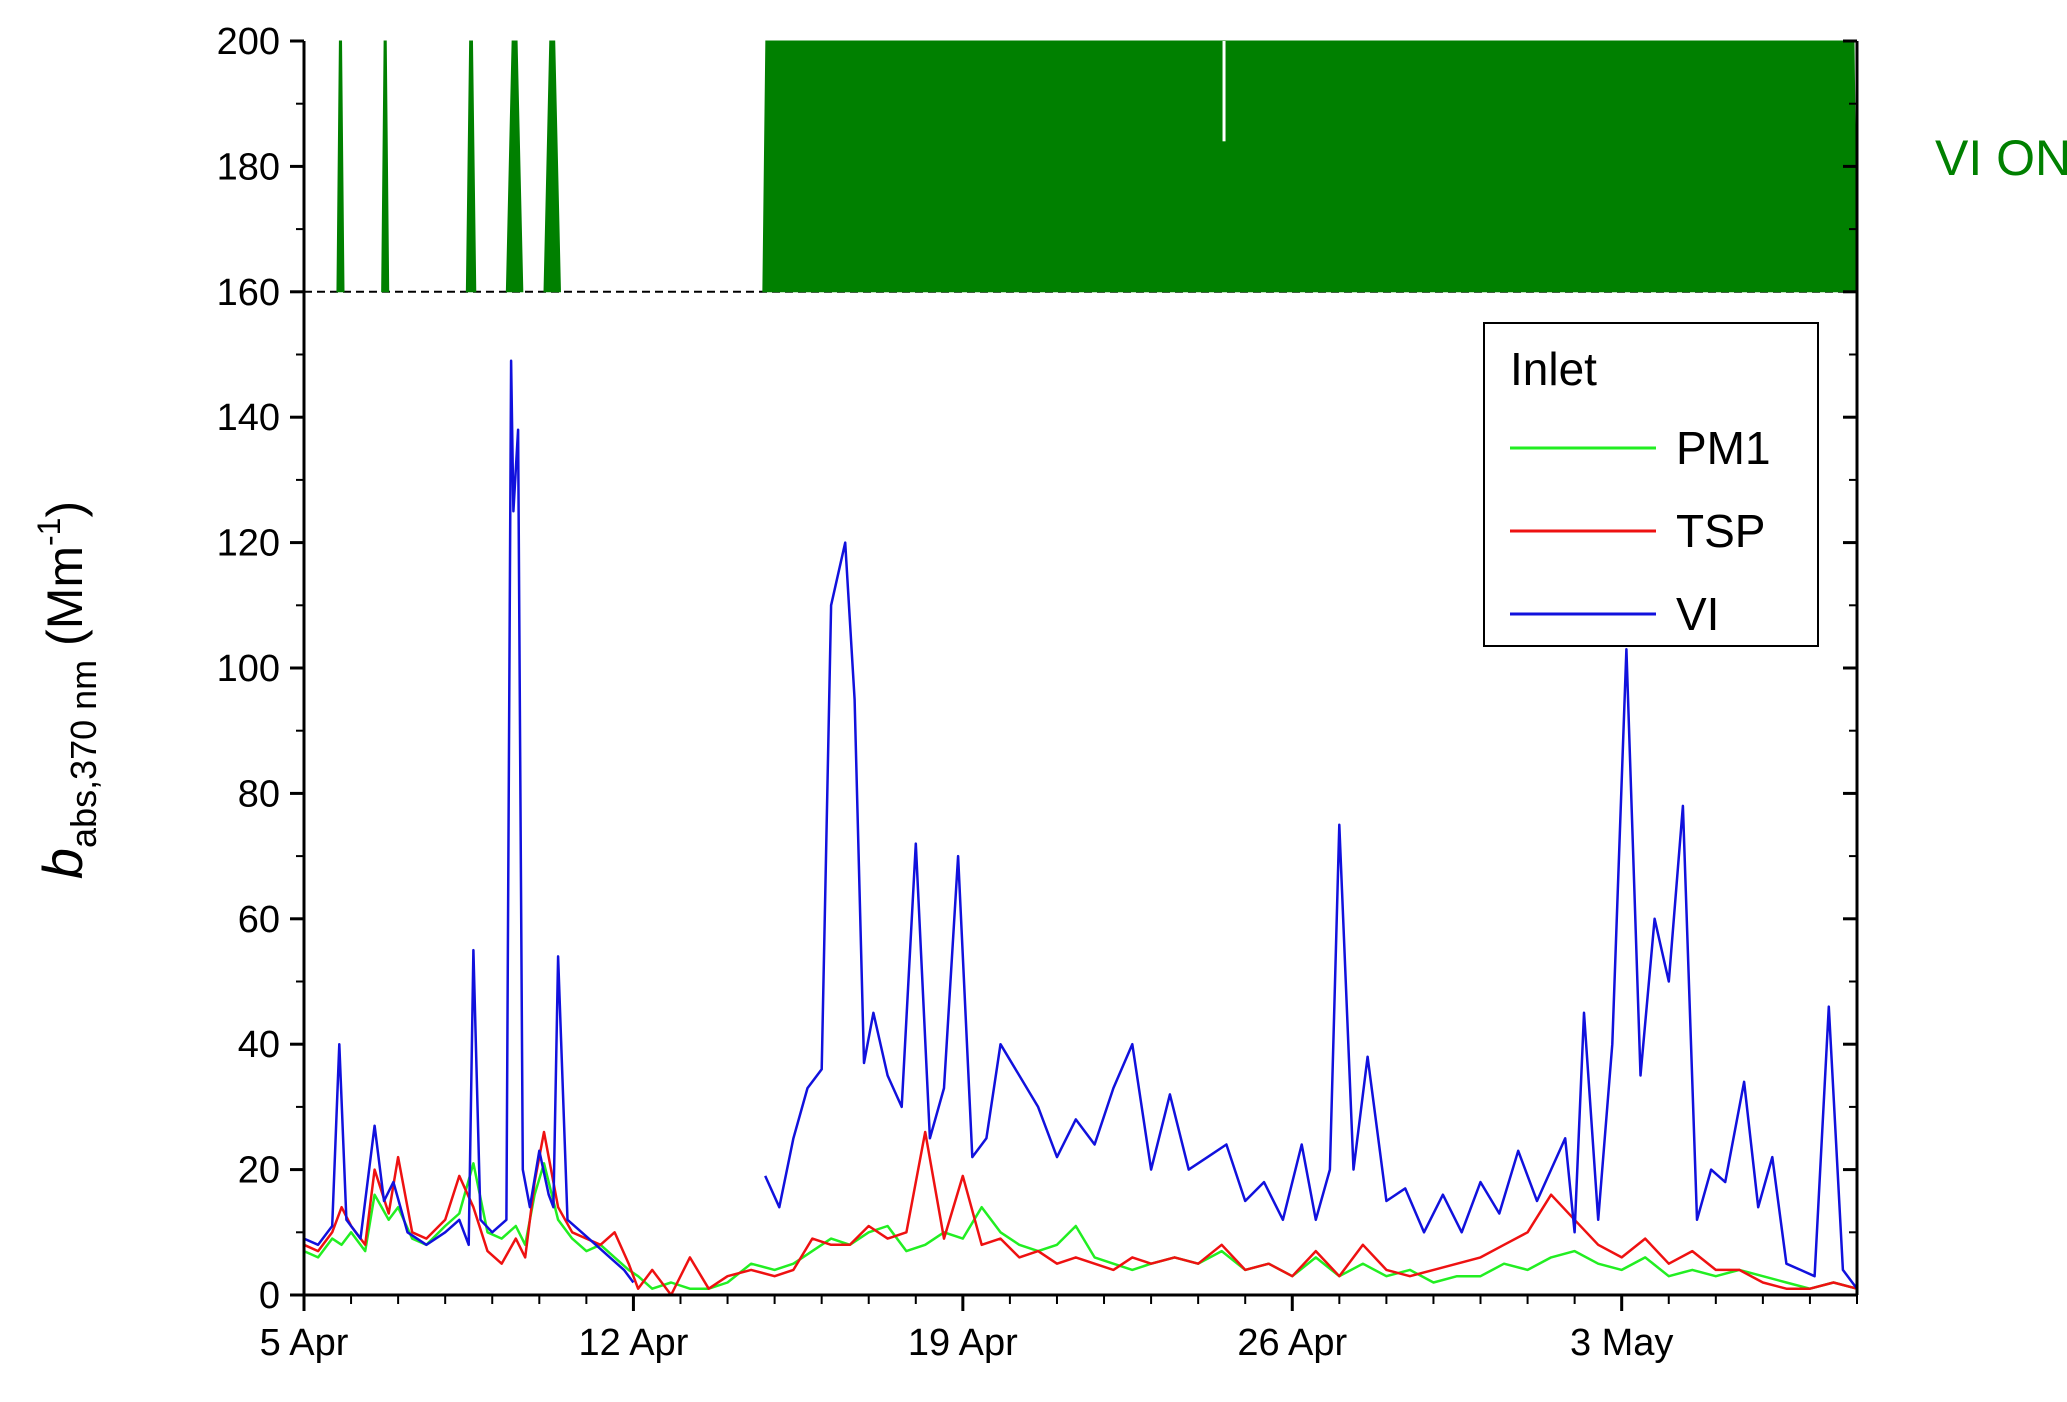 The width and height of the screenshot is (2067, 1402). I want to click on legend-title: Inlet, so click(1553, 369).